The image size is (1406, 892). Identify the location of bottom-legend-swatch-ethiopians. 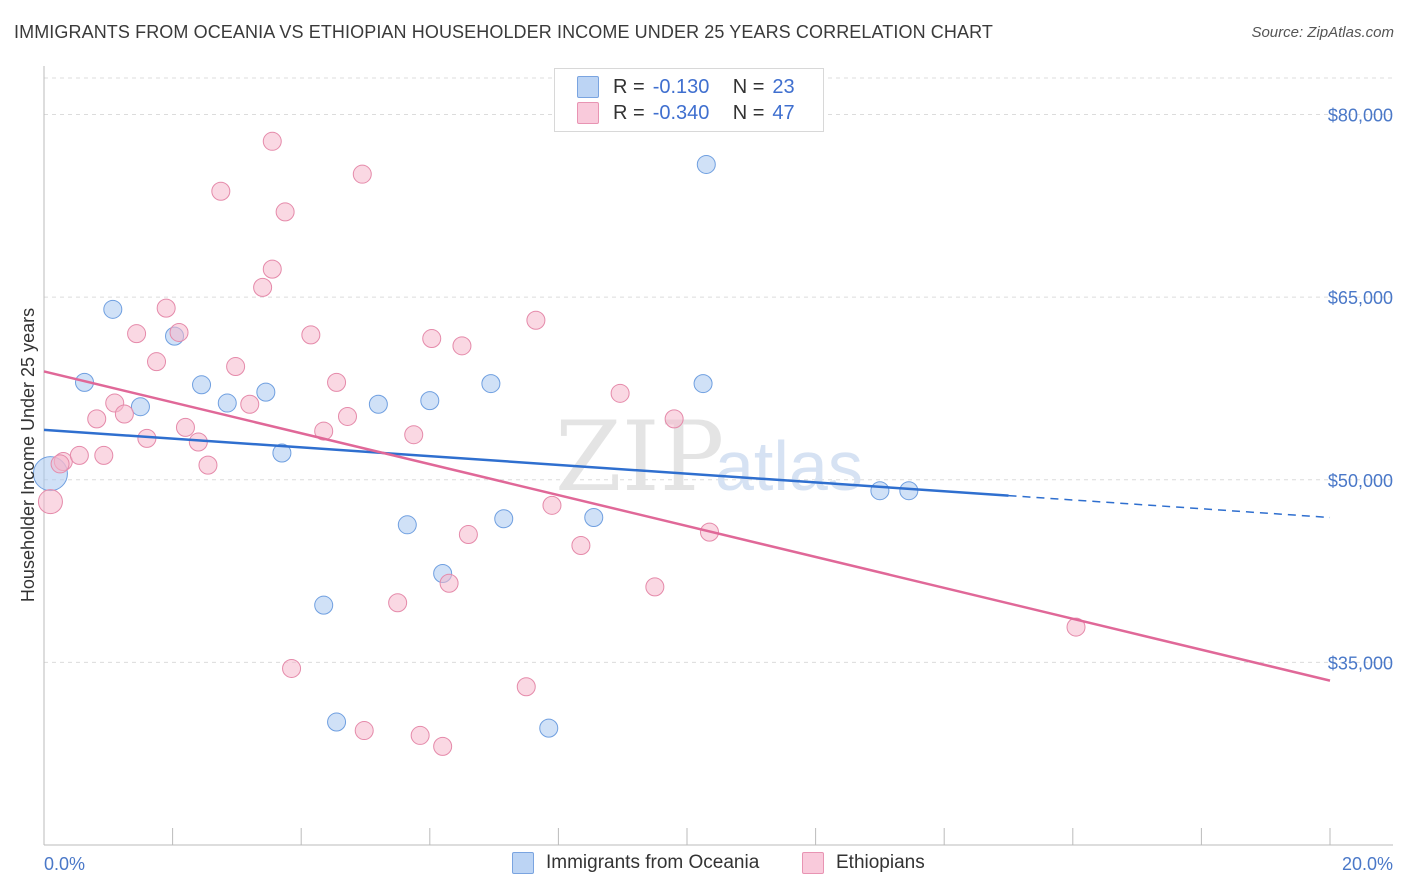
(813, 863).